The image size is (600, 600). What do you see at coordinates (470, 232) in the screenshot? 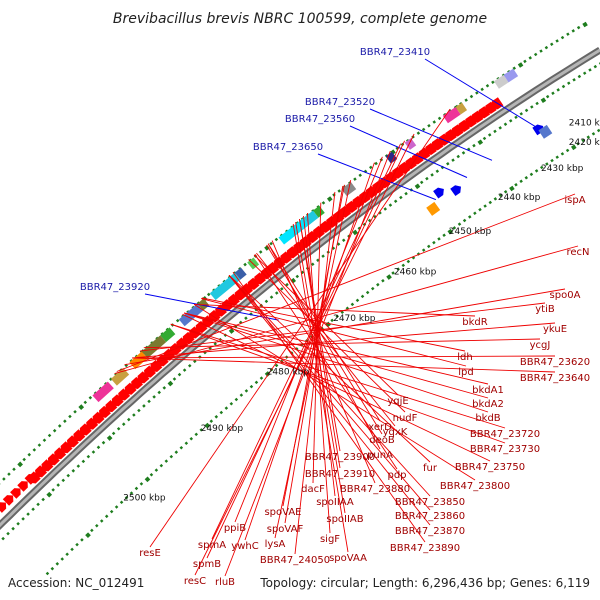
I see `kbp-tick-label: 2450 kbp` at bounding box center [470, 232].